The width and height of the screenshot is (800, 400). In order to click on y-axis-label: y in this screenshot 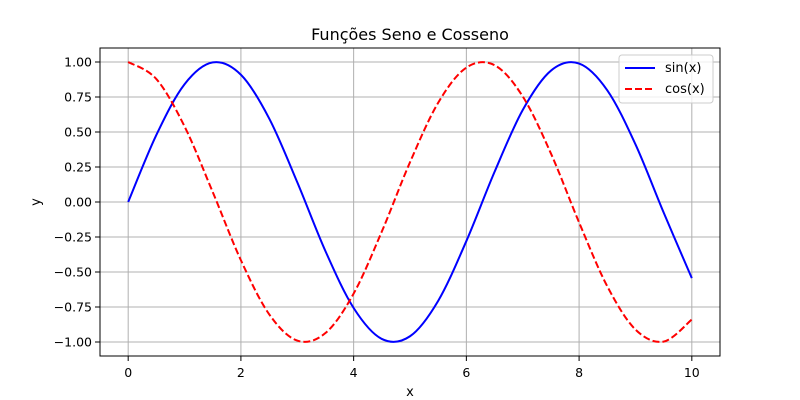, I will do `click(36, 202)`.